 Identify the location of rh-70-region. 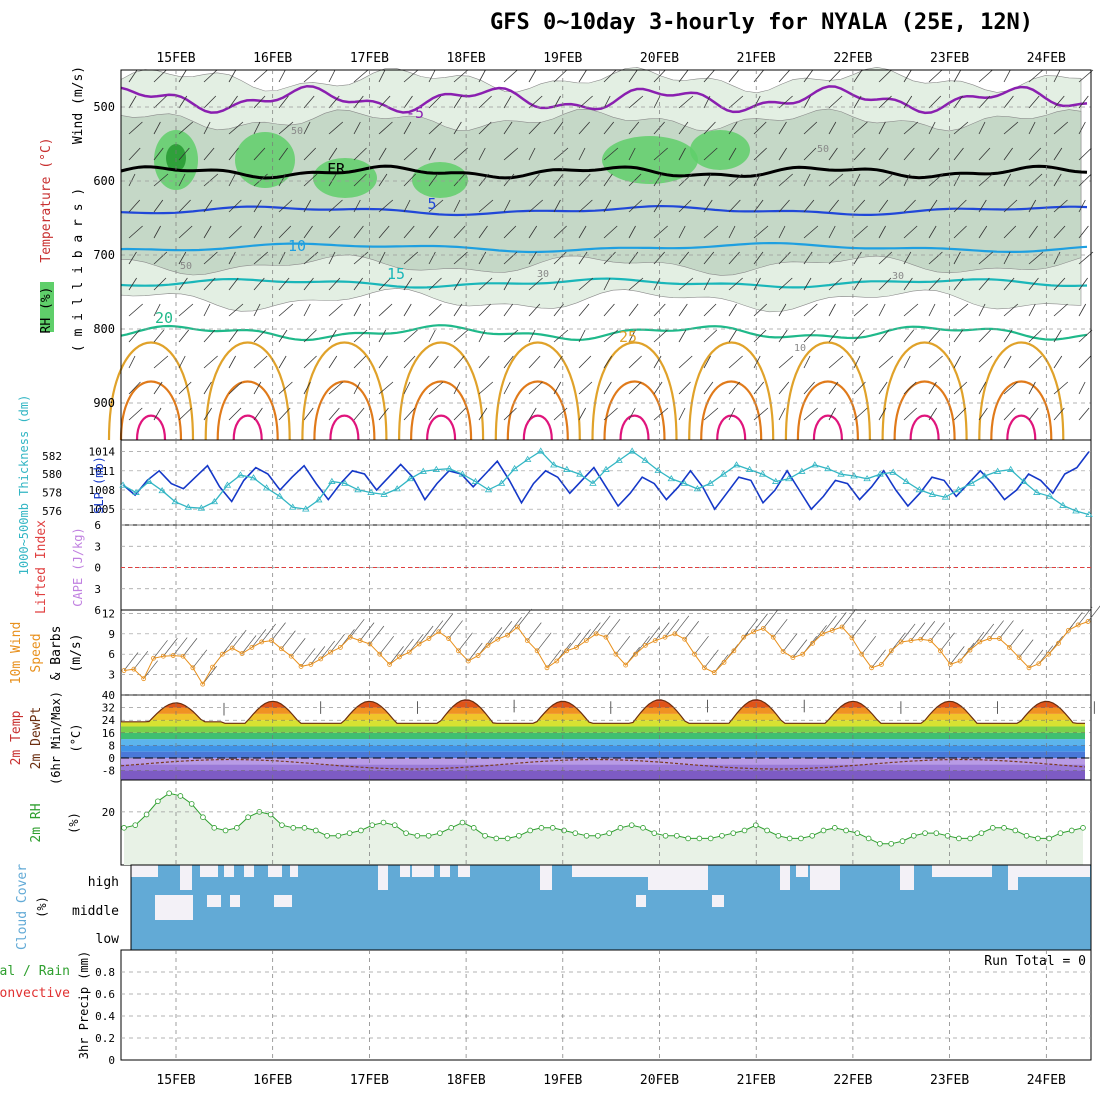
(720, 150).